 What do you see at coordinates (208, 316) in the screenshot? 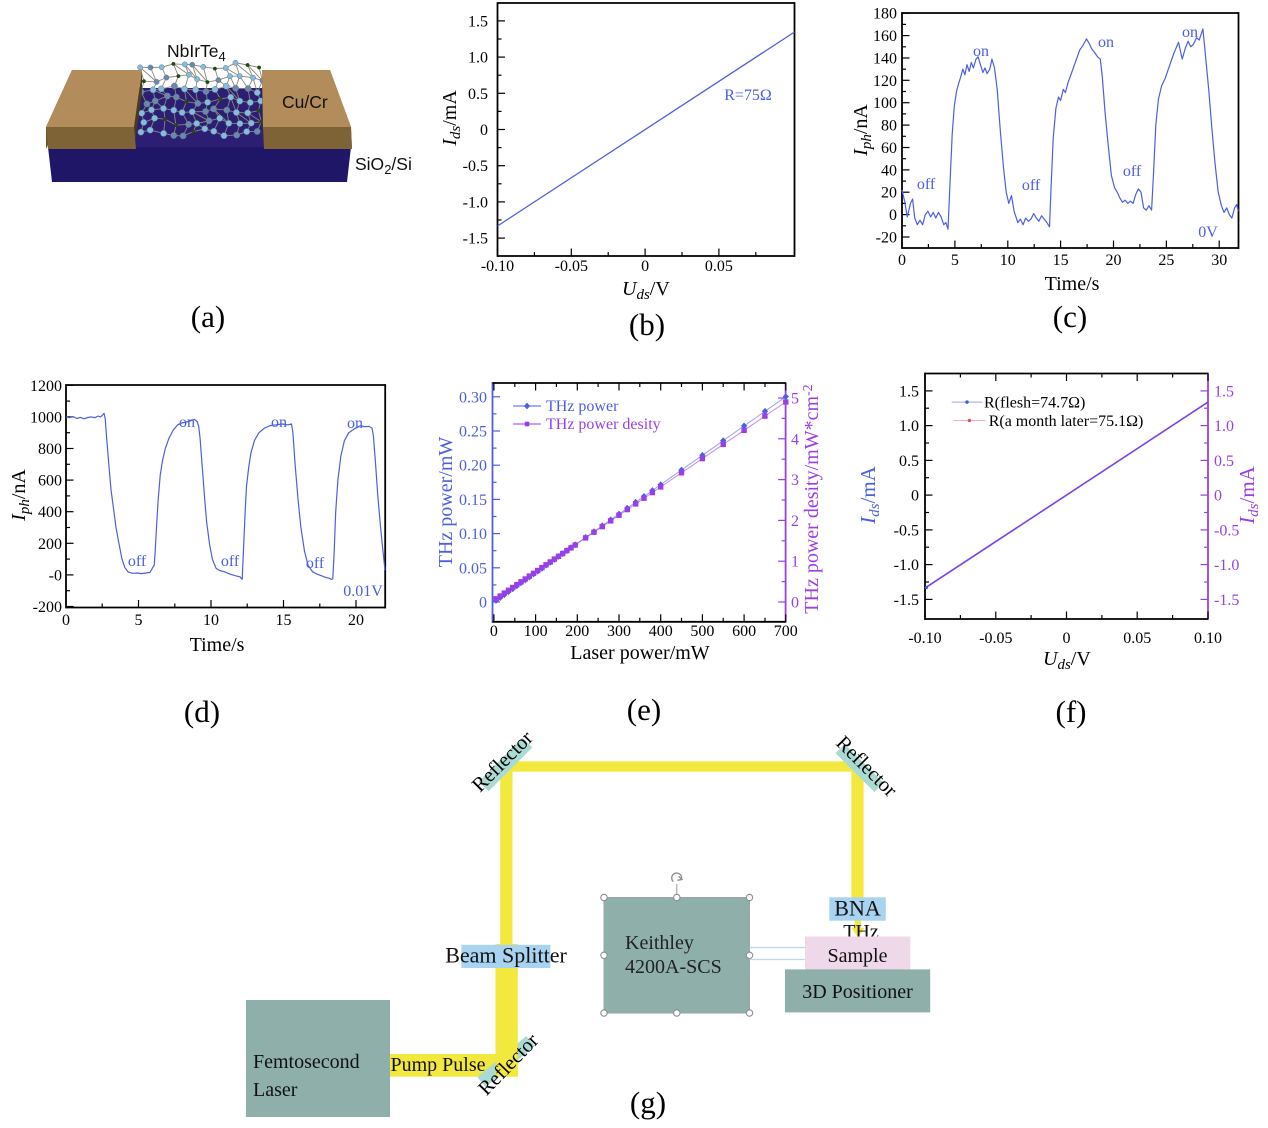
I see `svg-text: (a)` at bounding box center [208, 316].